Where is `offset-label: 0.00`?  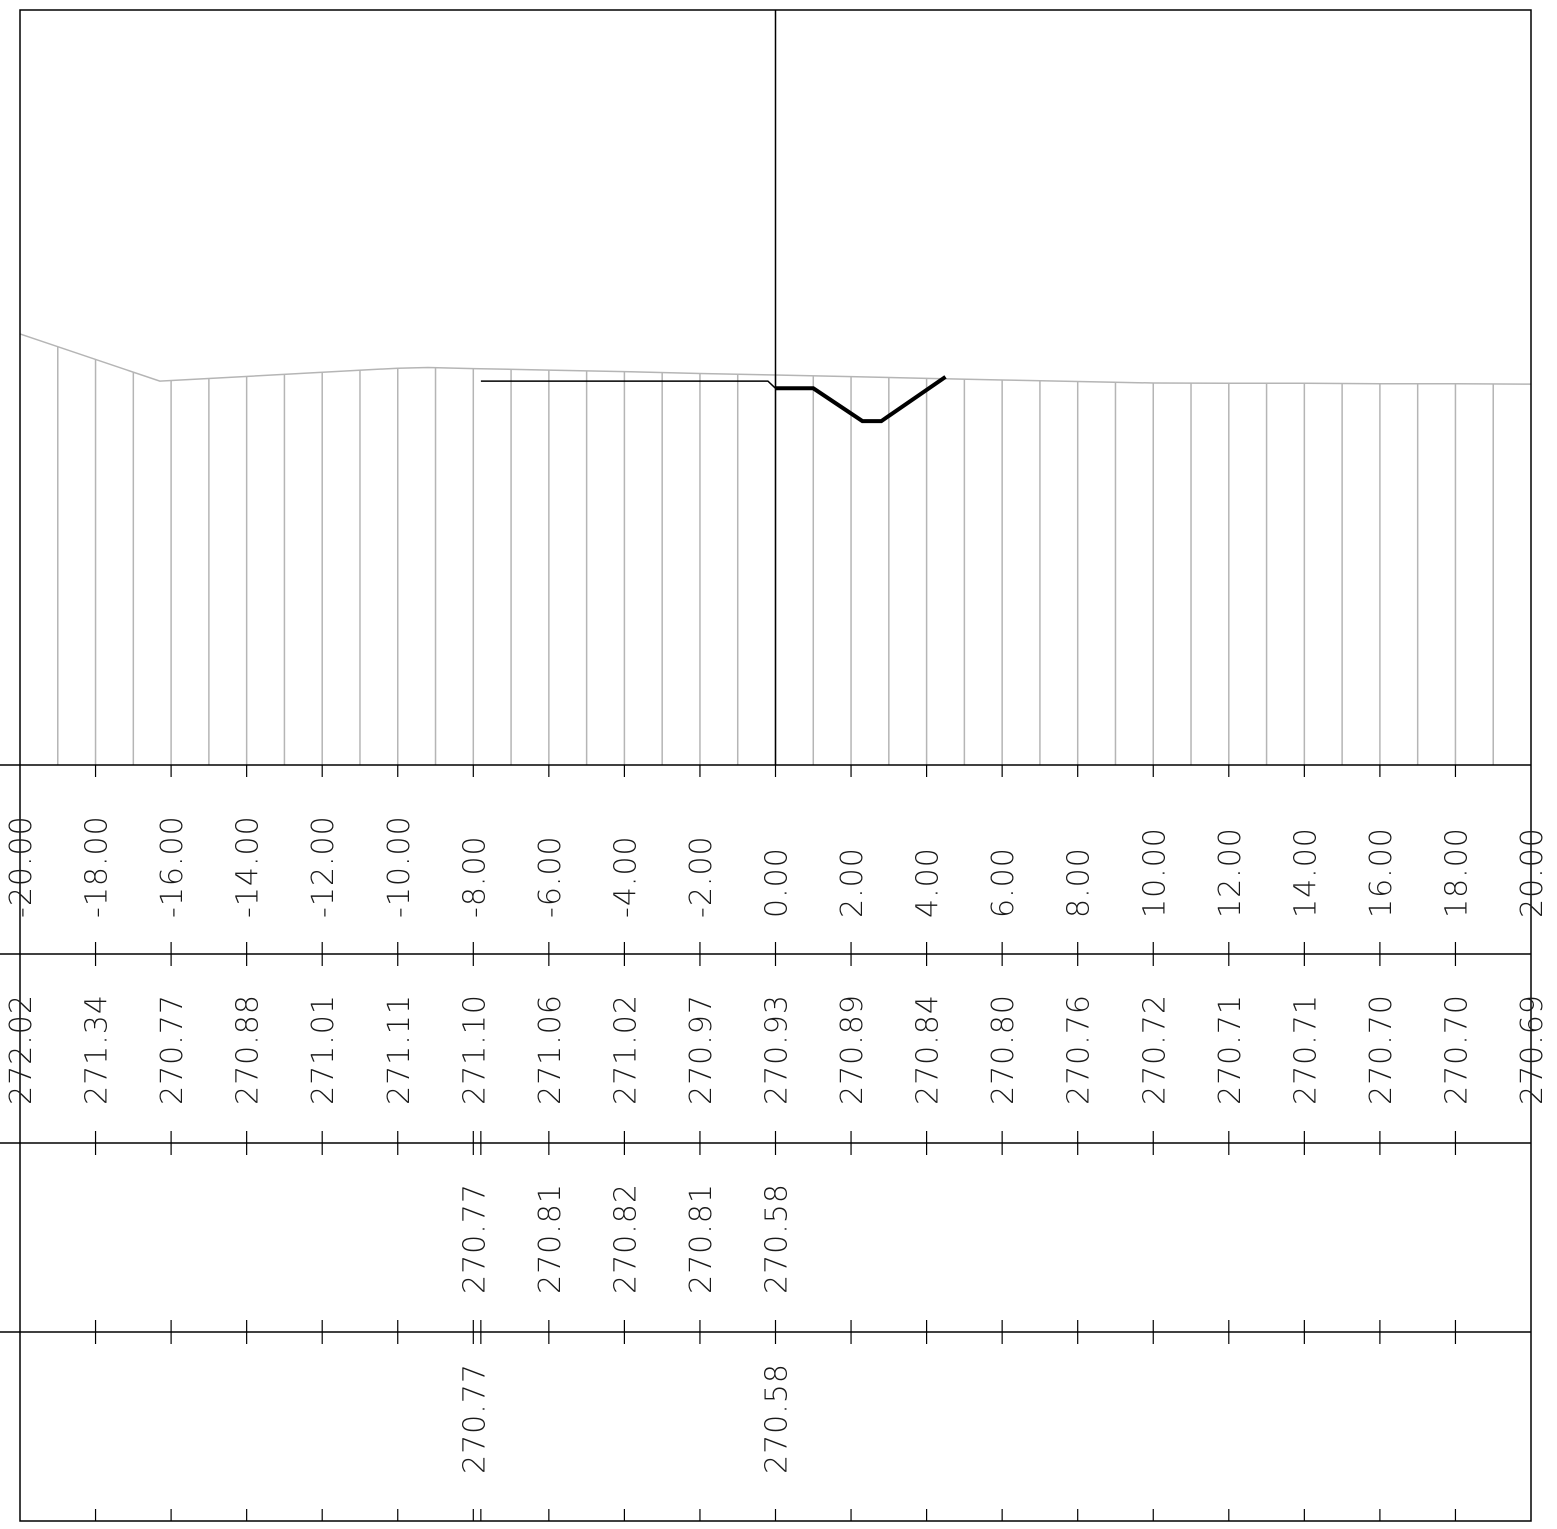 offset-label: 0.00 is located at coordinates (777, 882).